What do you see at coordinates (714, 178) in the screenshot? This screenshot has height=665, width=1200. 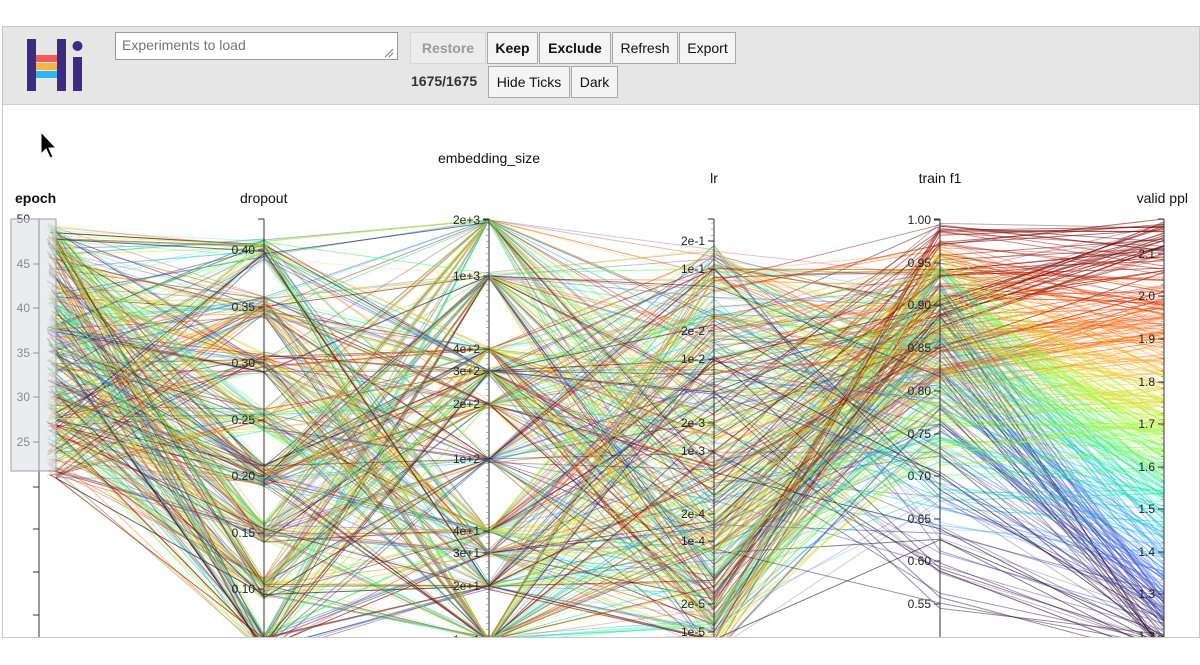 I see `axis-title: lr` at bounding box center [714, 178].